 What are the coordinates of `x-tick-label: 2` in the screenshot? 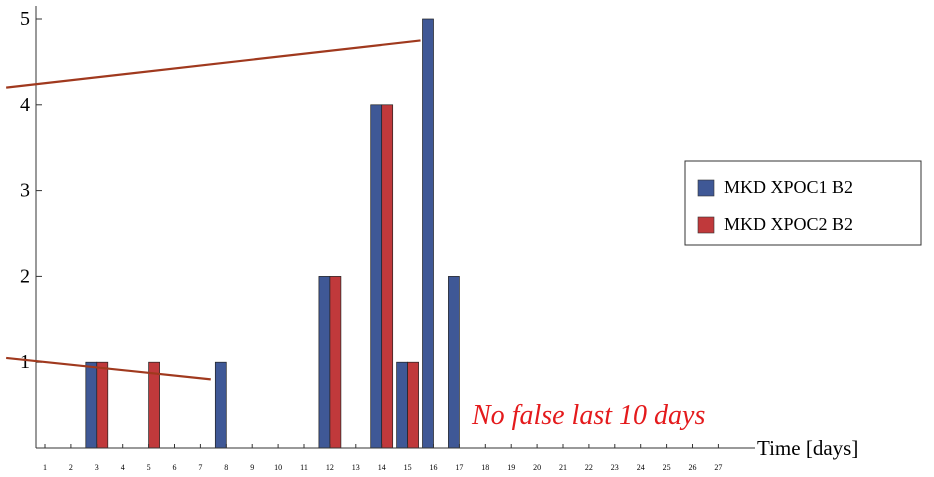 It's located at (71, 467).